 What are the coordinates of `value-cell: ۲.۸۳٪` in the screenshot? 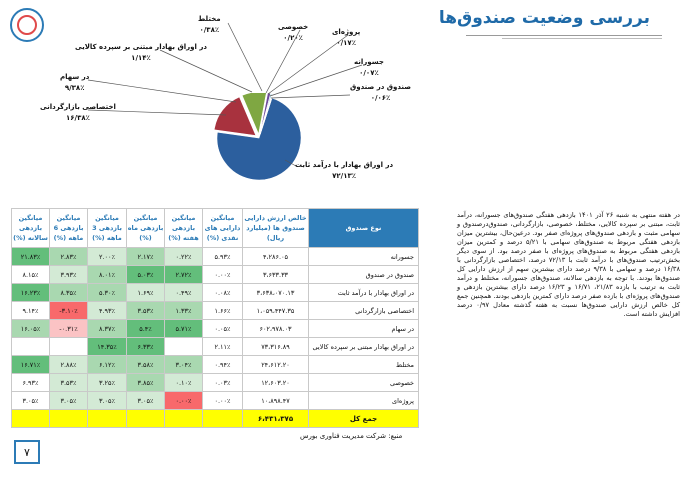 It's located at (68, 256).